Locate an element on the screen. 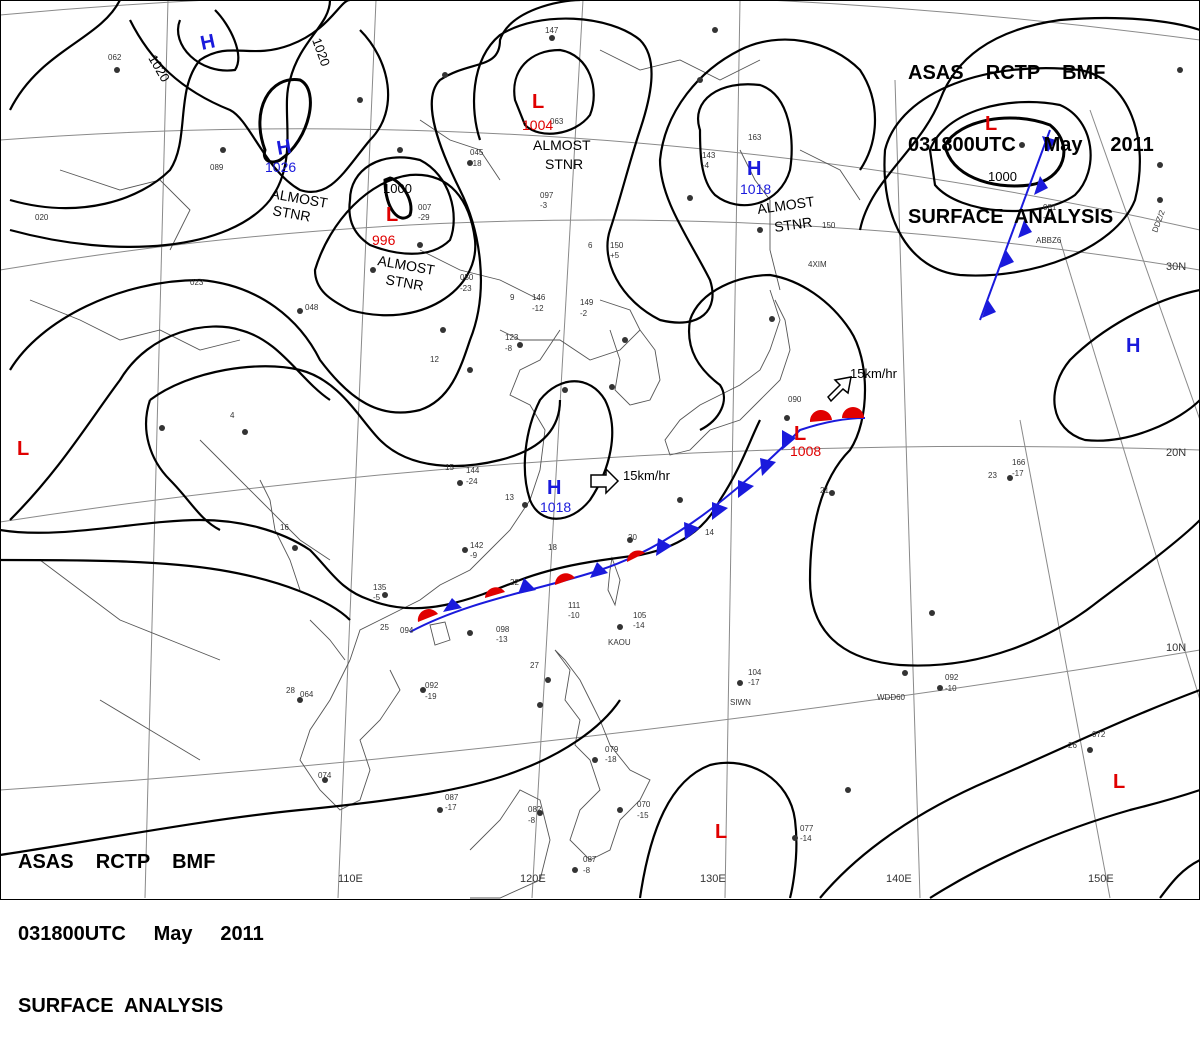  station-id: 4XIM is located at coordinates (817, 264).